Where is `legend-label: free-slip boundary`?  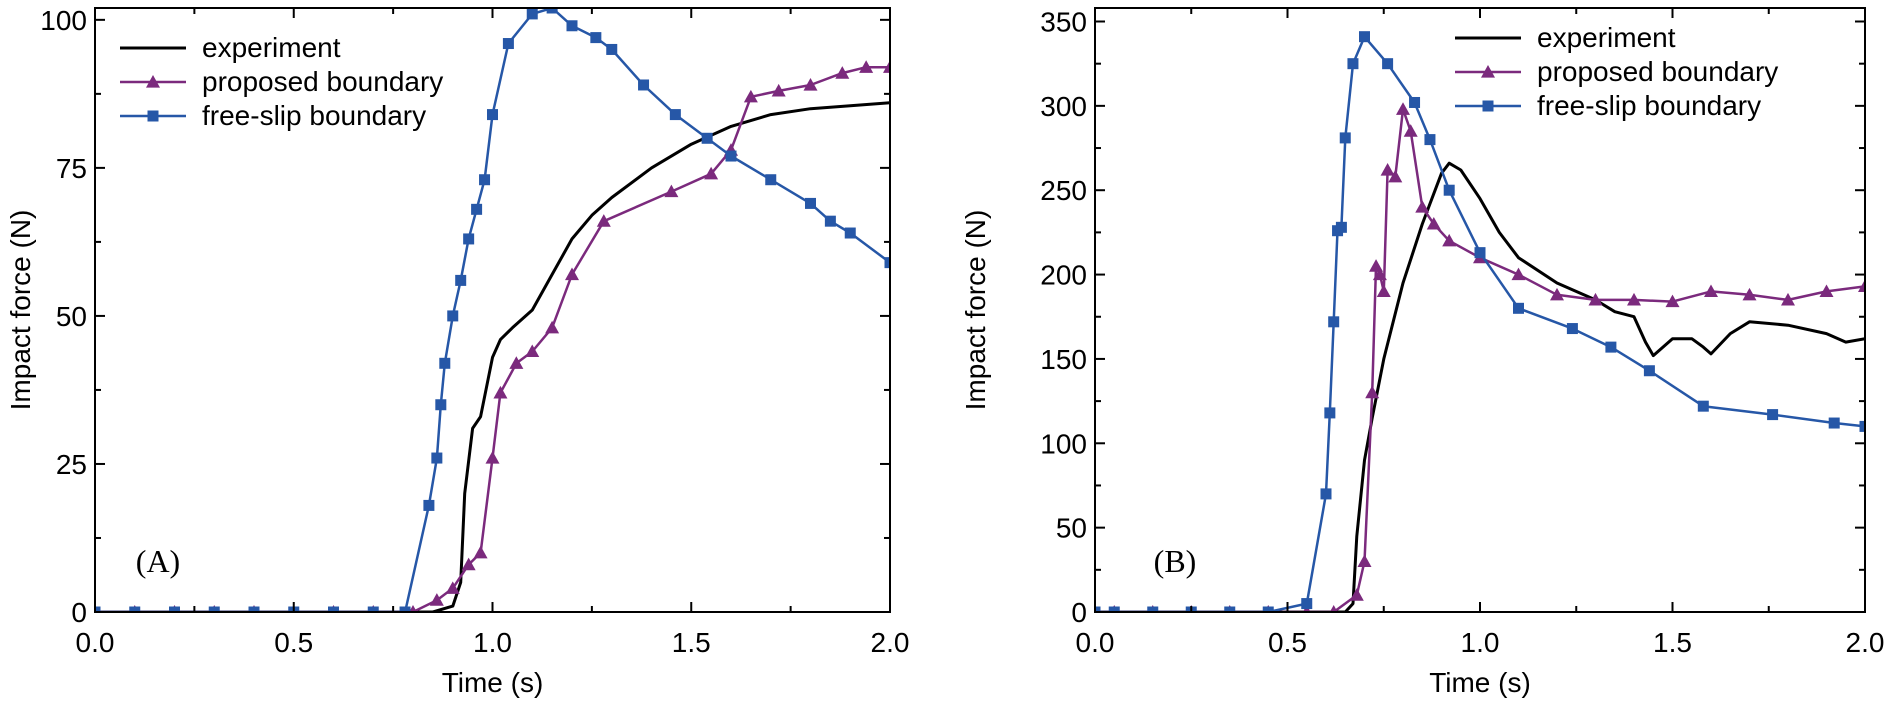
legend-label: free-slip boundary is located at coordinates (1649, 105).